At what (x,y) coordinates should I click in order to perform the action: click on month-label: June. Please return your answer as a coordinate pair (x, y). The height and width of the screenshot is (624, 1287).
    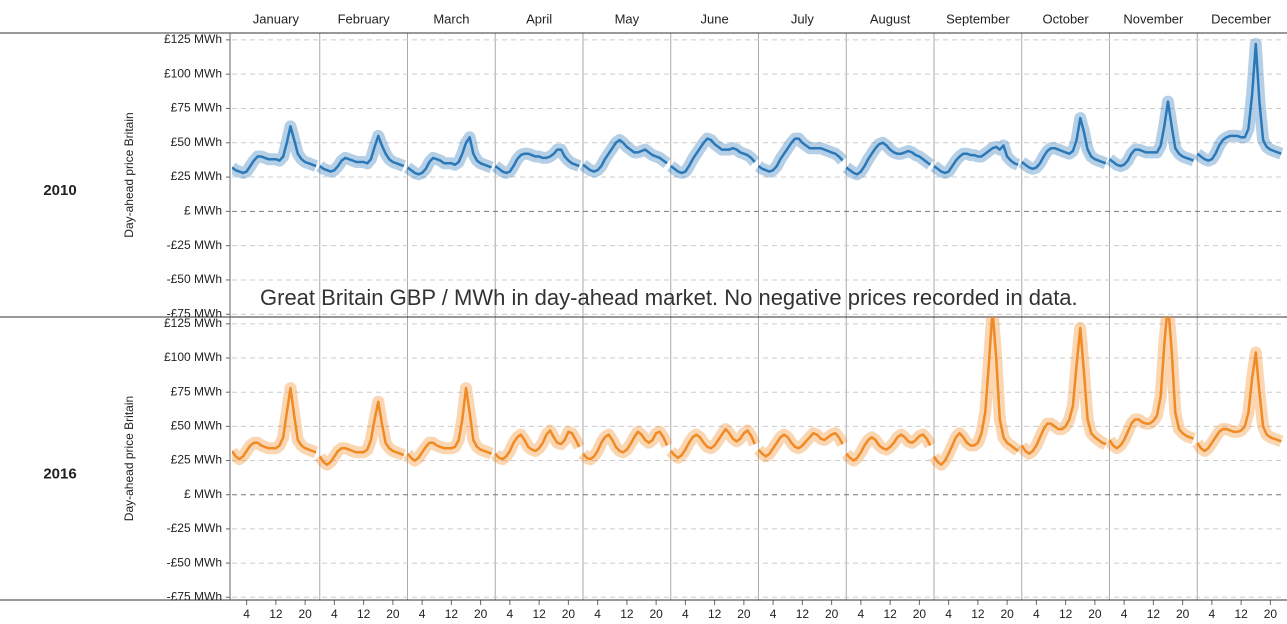
    Looking at the image, I should click on (715, 18).